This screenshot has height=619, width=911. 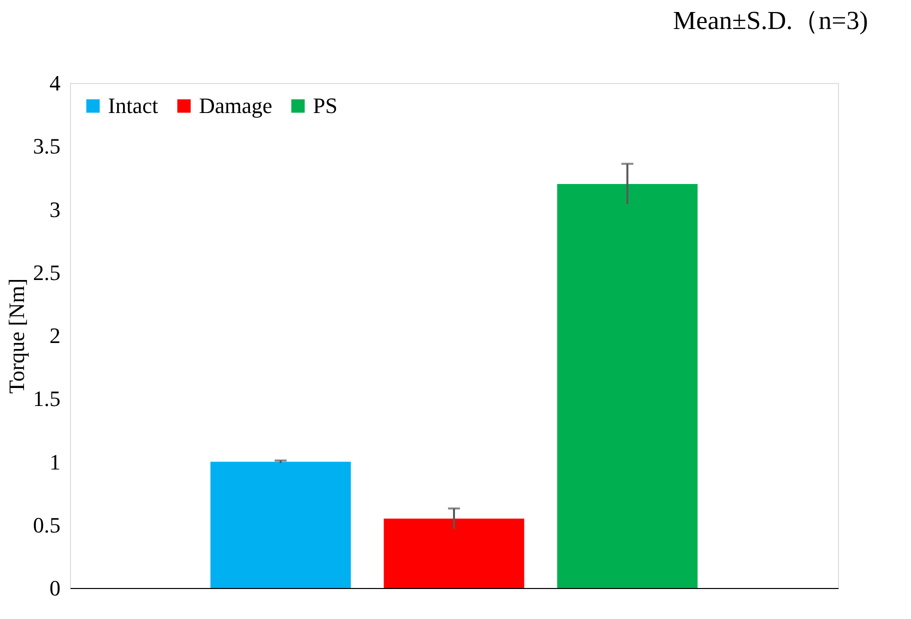 What do you see at coordinates (325, 105) in the screenshot?
I see `legend-label: PS` at bounding box center [325, 105].